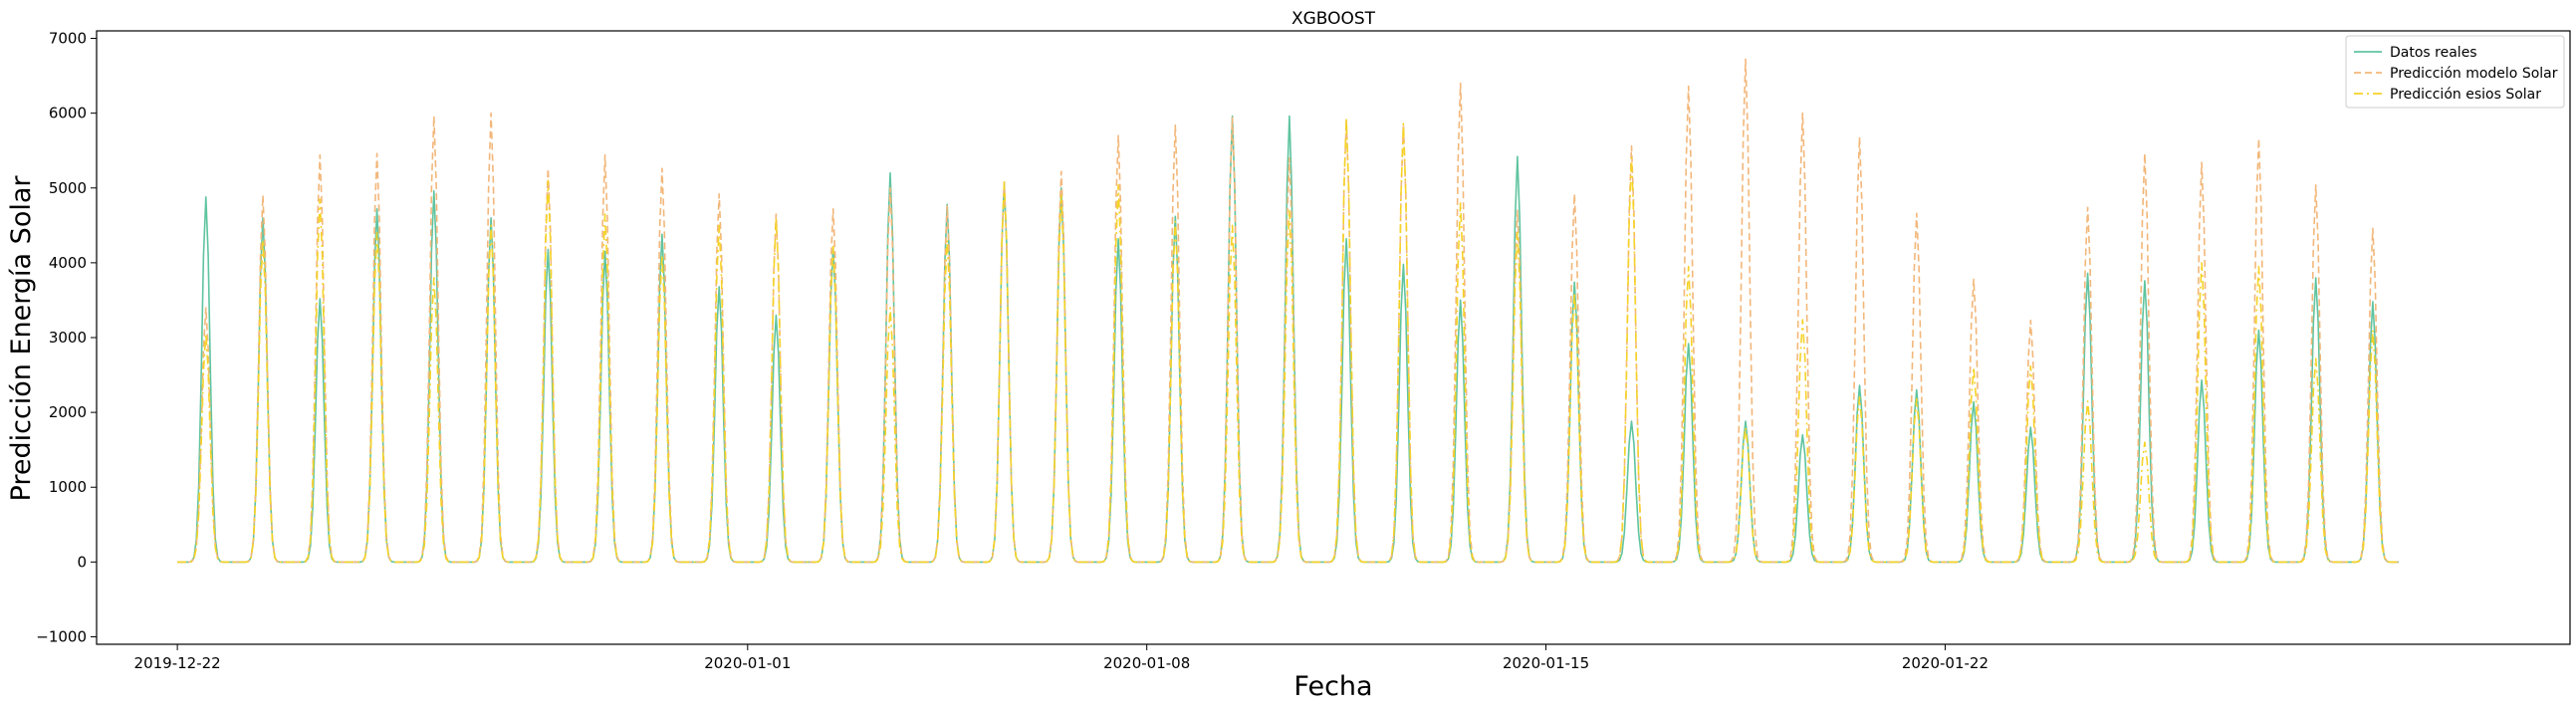 The width and height of the screenshot is (2576, 712). I want to click on legend-label: Datos reales, so click(2433, 53).